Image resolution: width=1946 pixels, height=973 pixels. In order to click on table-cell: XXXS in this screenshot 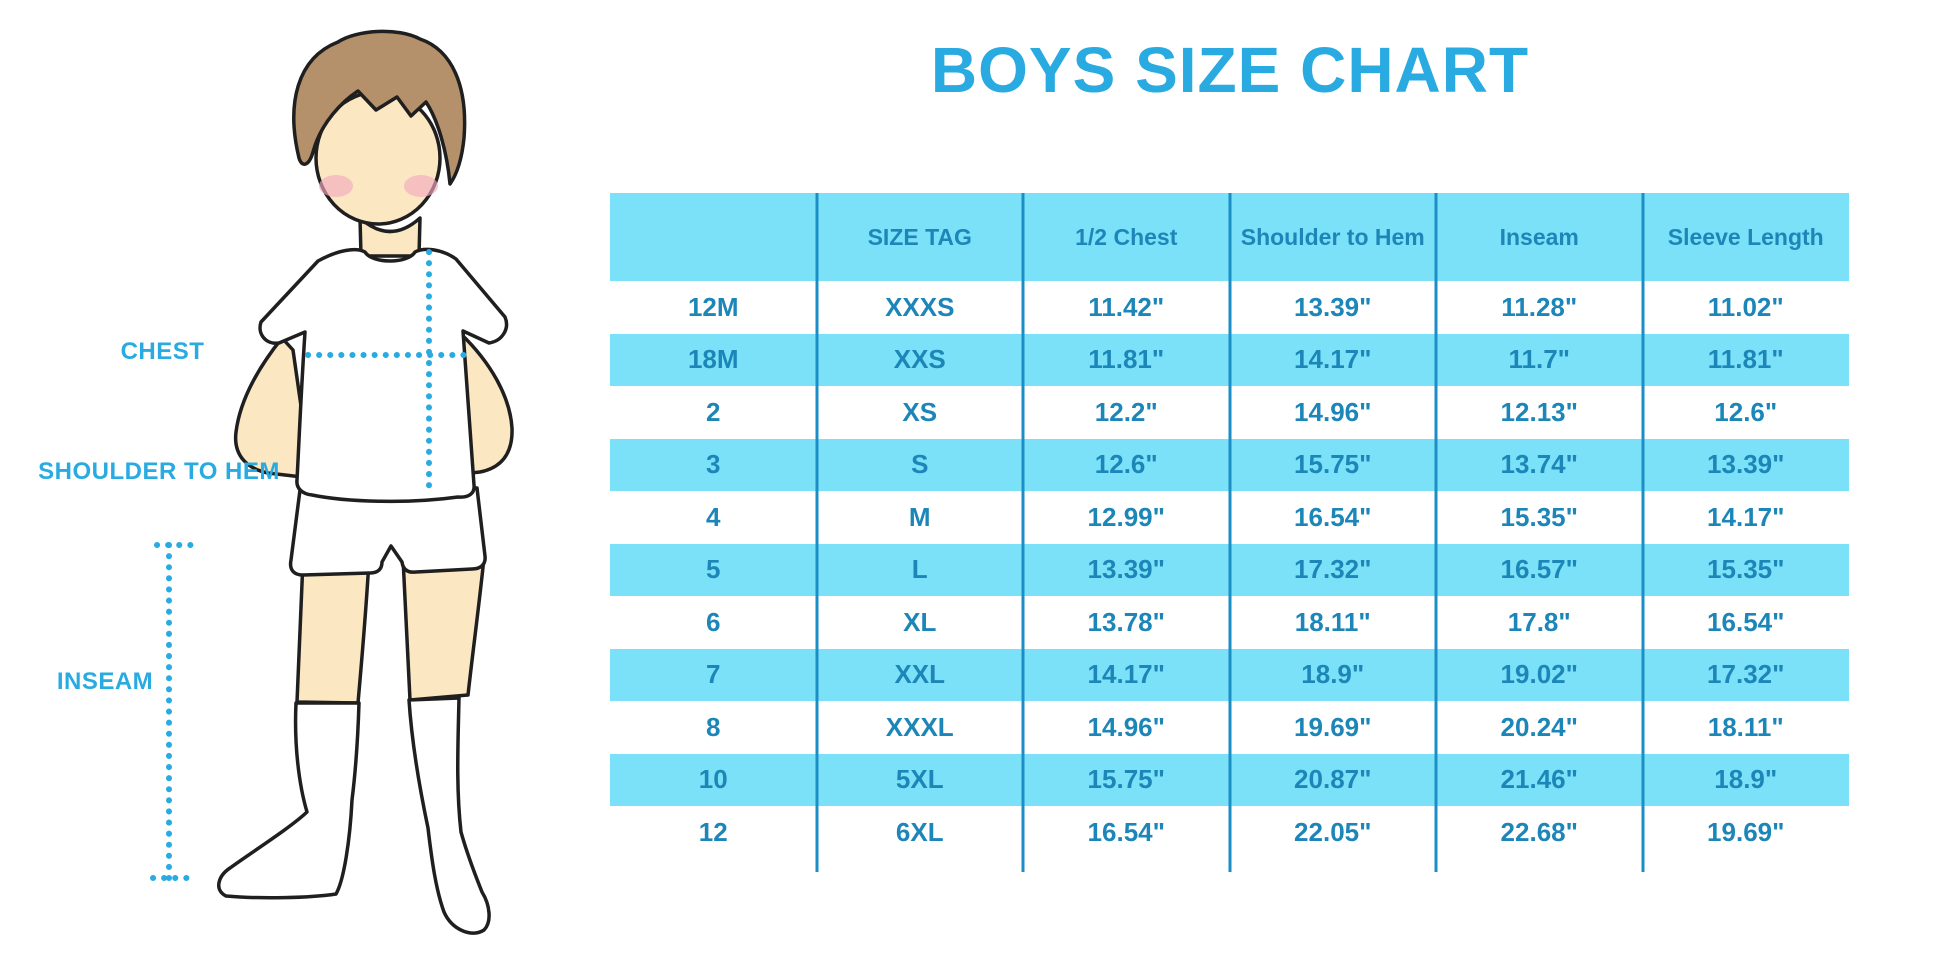, I will do `click(920, 306)`.